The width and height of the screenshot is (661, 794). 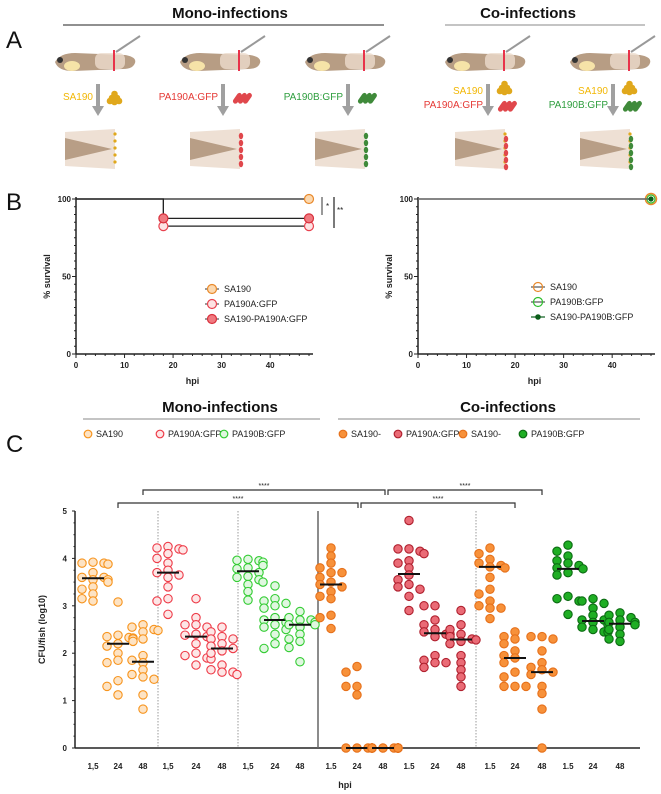 I want to click on strain-label: PA190B:GFP, so click(x=314, y=97).